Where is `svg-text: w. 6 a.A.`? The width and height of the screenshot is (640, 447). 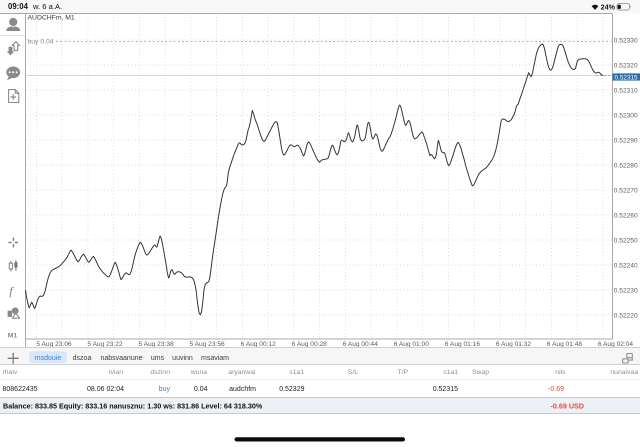 svg-text: w. 6 a.A. is located at coordinates (47, 6).